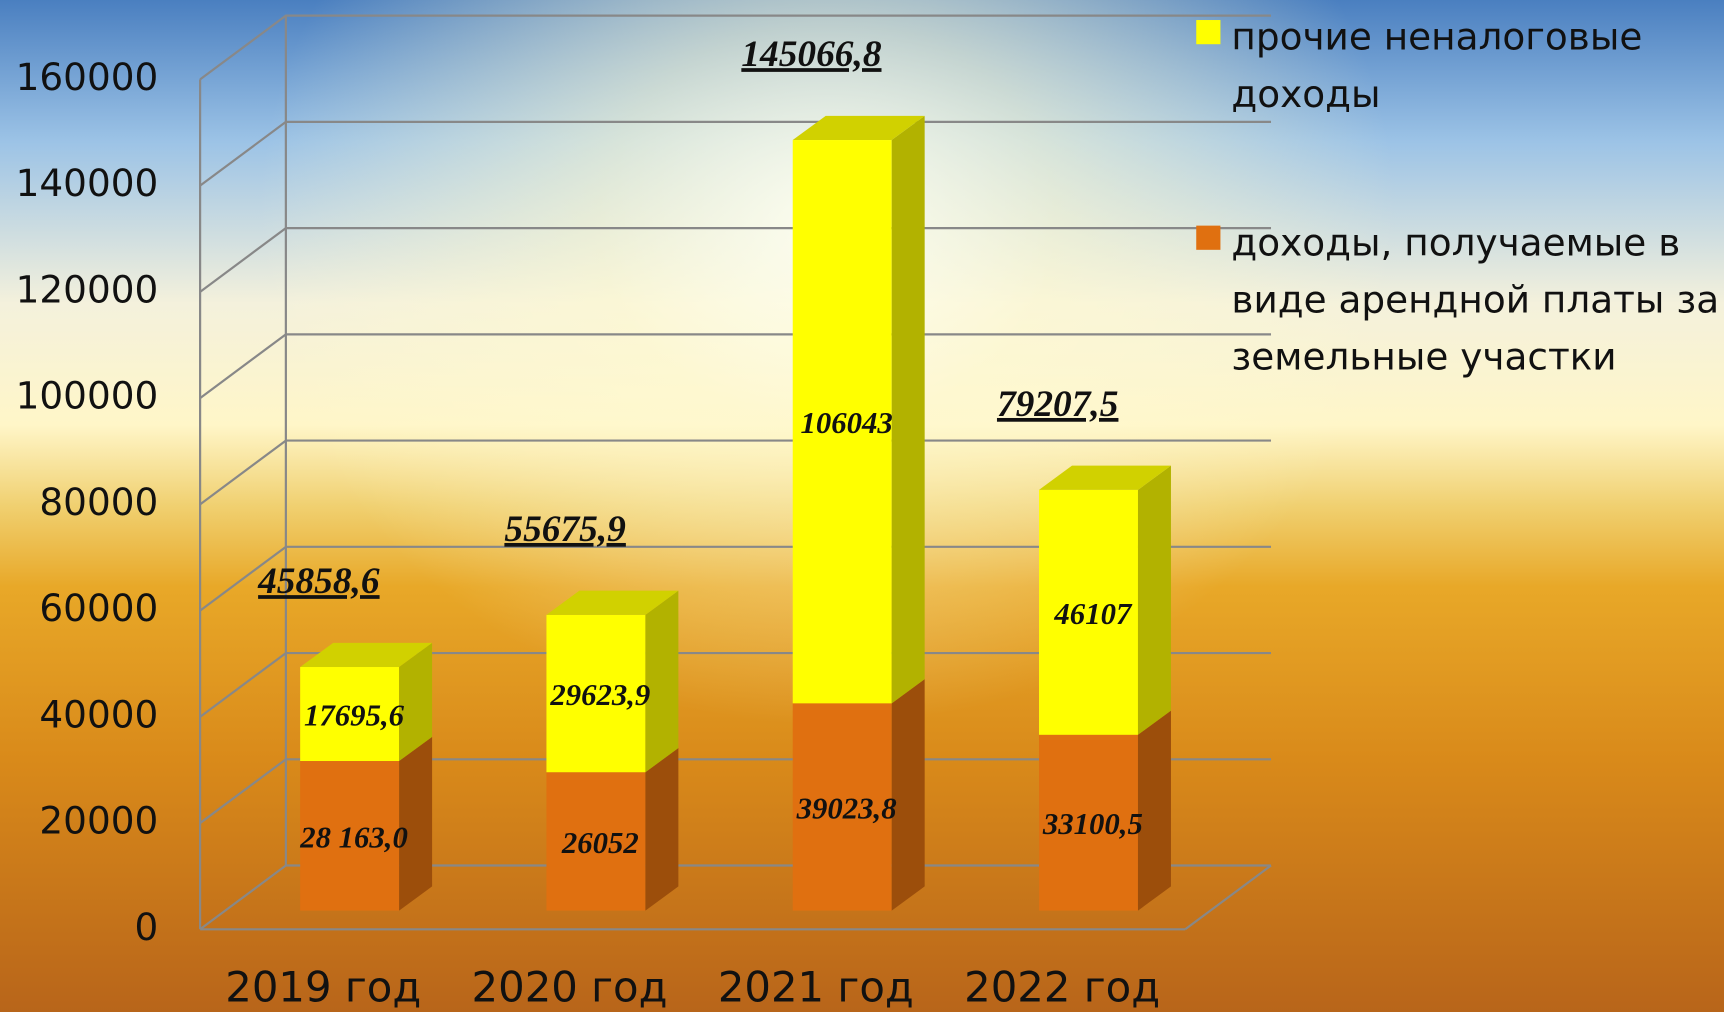  Describe the element at coordinates (98, 821) in the screenshot. I see `y-tick-label: 20000` at that location.